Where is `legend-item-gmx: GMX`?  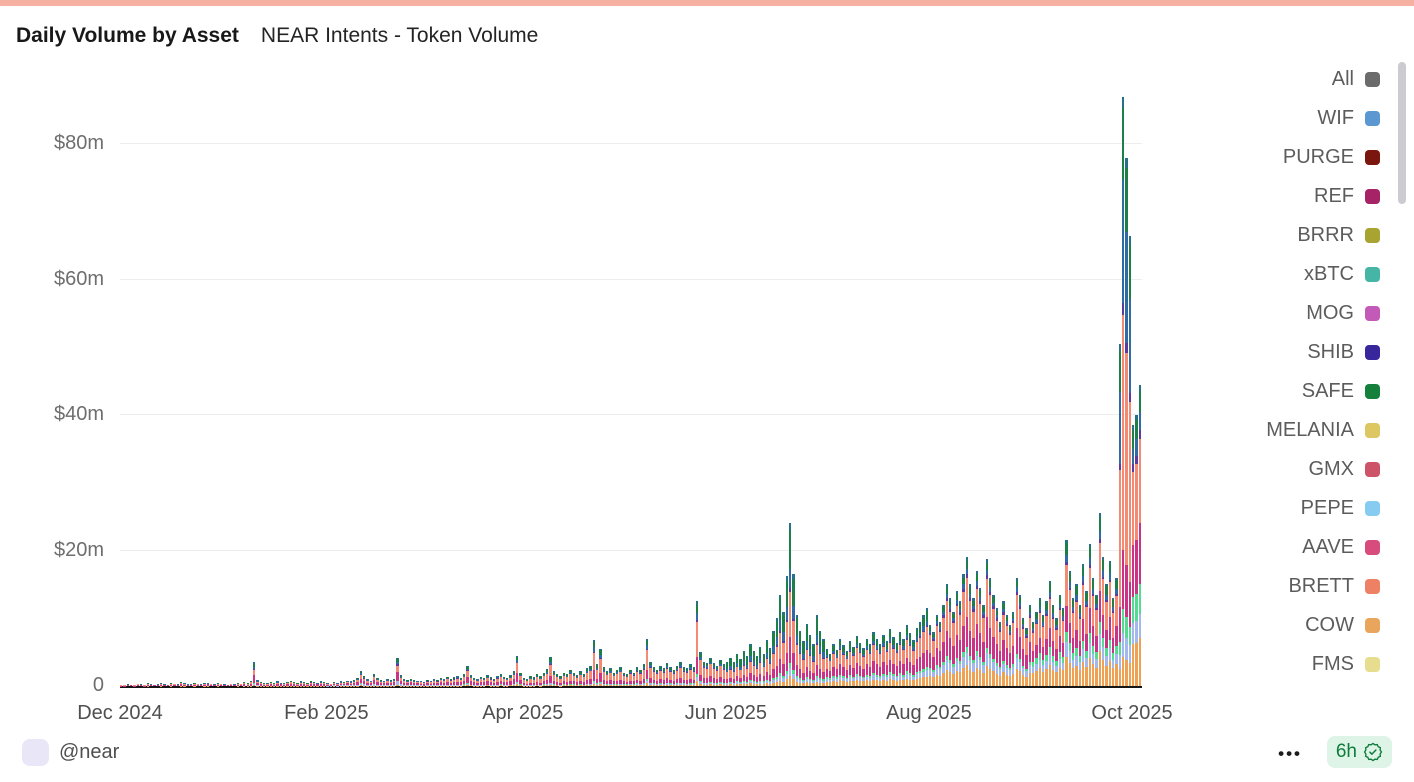 legend-item-gmx: GMX is located at coordinates (1323, 469).